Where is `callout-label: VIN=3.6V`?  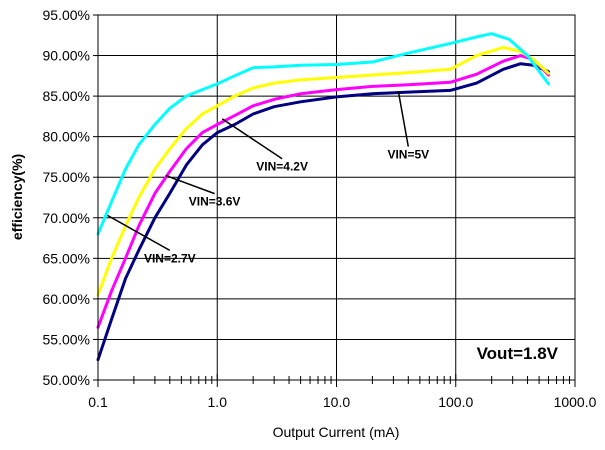 callout-label: VIN=3.6V is located at coordinates (215, 202).